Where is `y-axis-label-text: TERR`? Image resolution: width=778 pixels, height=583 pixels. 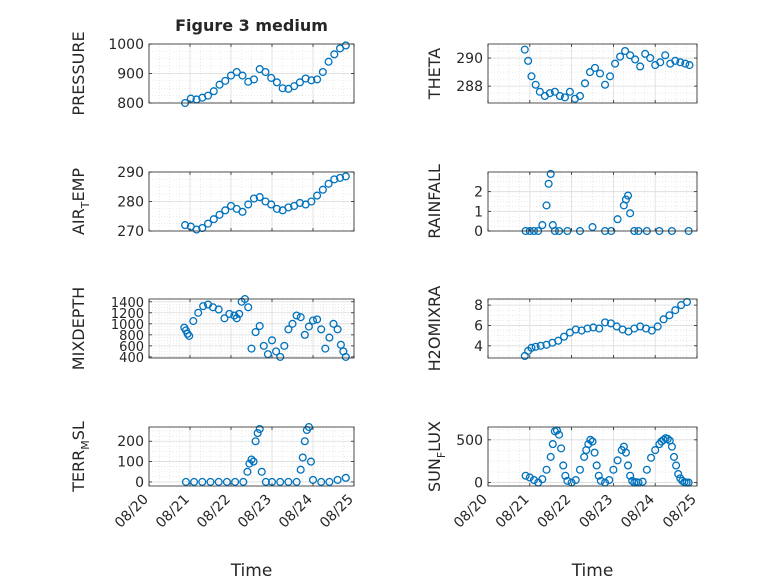 y-axis-label-text: TERR is located at coordinates (78, 471).